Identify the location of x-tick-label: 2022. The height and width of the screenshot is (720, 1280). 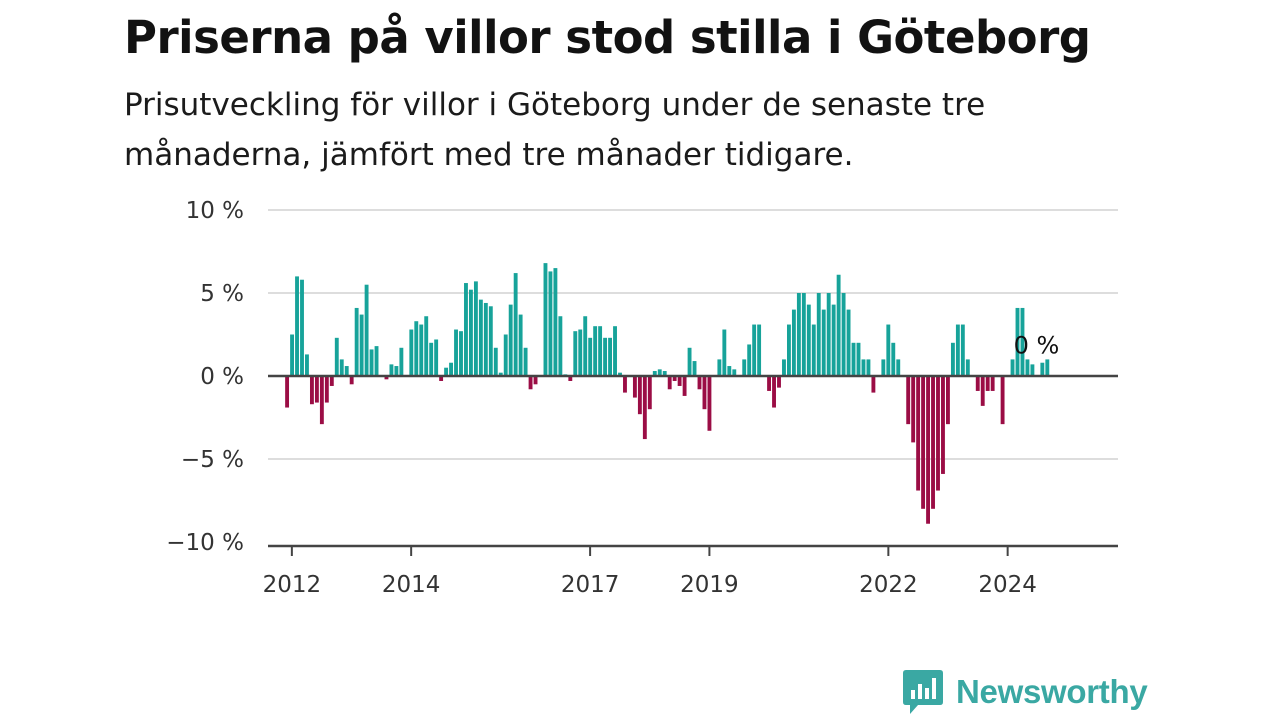
(888, 585).